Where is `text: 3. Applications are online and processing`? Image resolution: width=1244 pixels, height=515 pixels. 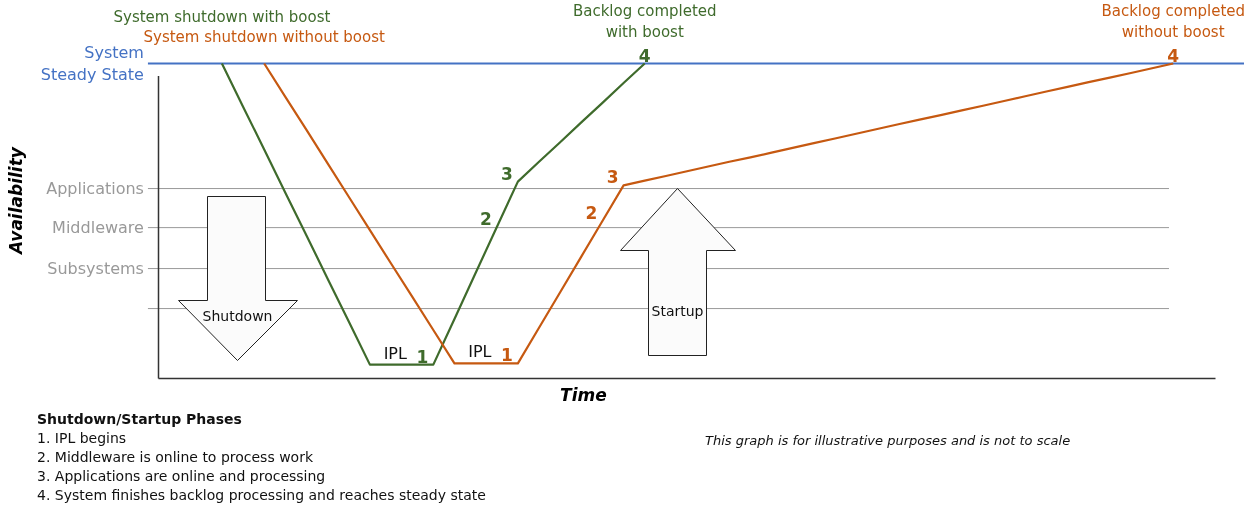 text: 3. Applications are online and processing is located at coordinates (182, 476).